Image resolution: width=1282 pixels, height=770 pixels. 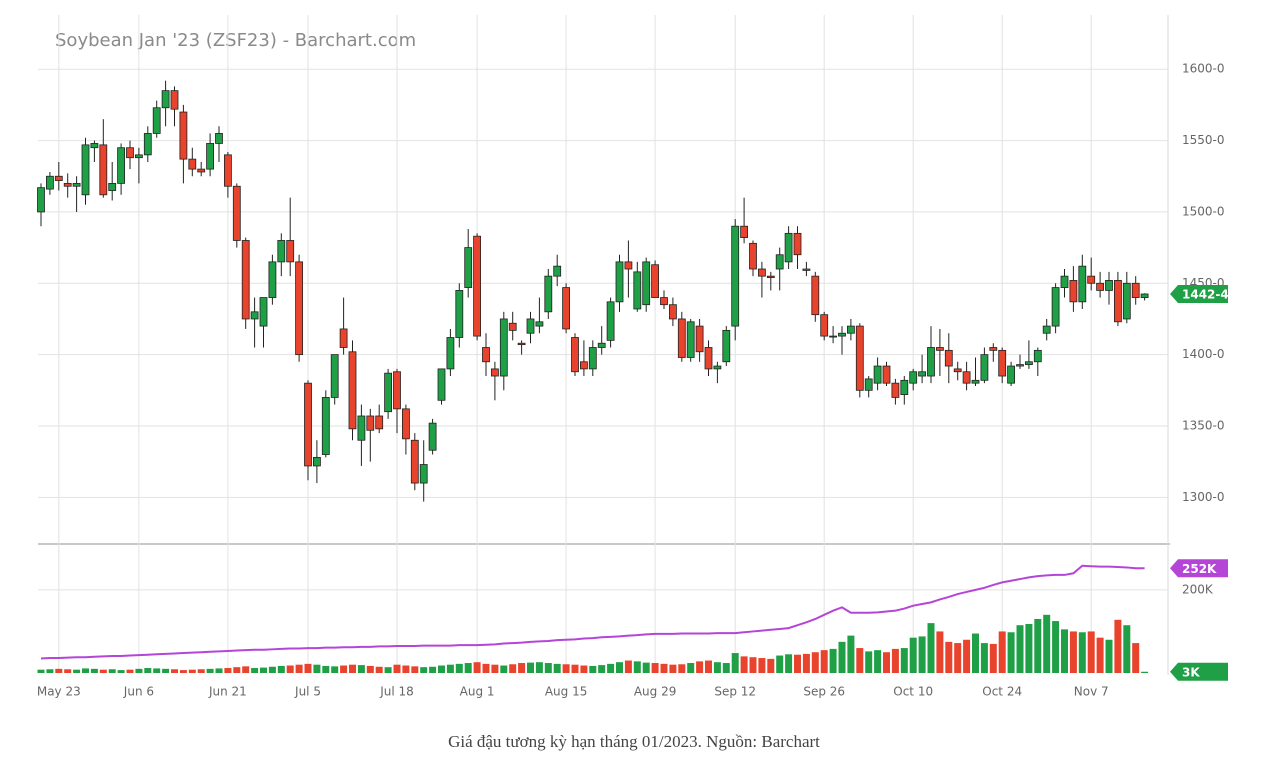 What do you see at coordinates (592, 612) in the screenshot?
I see `open-interest-line` at bounding box center [592, 612].